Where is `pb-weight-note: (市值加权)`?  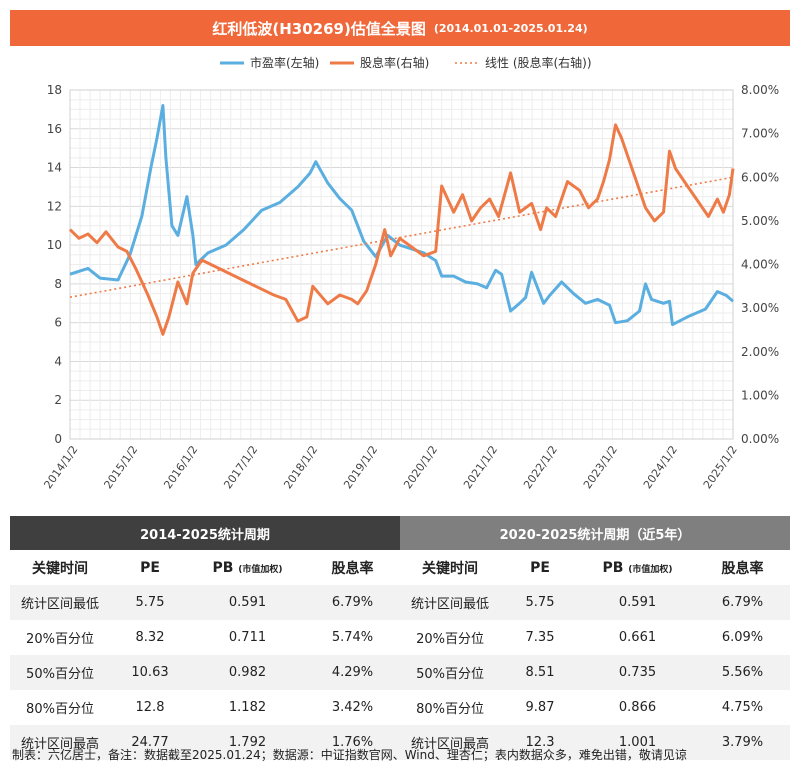
pb-weight-note: (市值加权) is located at coordinates (260, 569).